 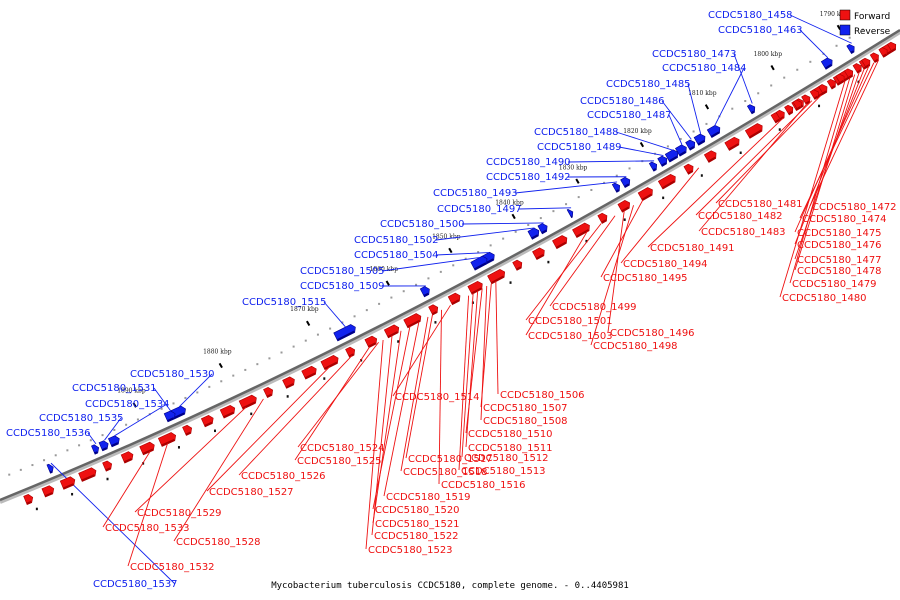 What do you see at coordinates (760, 204) in the screenshot?
I see `gene-label-forward: CCDC5180_1481` at bounding box center [760, 204].